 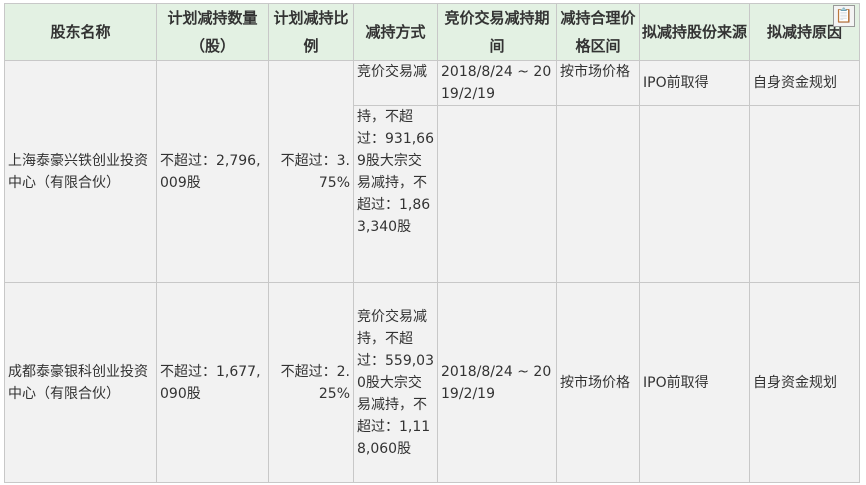 I want to click on header-source: 拟减持股份来源, so click(x=694, y=32).